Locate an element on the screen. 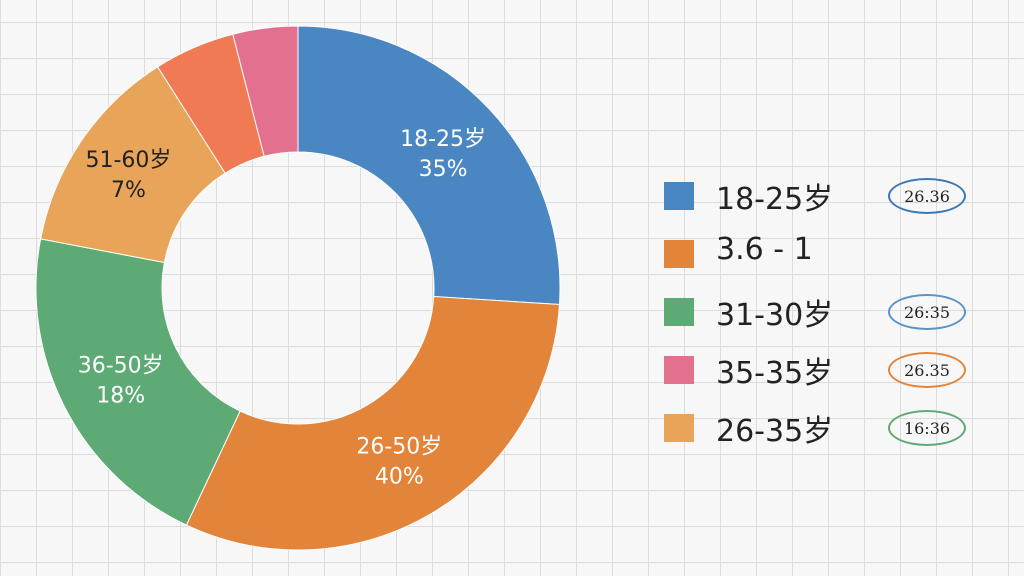 The image size is (1024, 576). legend-oval-note: 16:36 is located at coordinates (927, 428).